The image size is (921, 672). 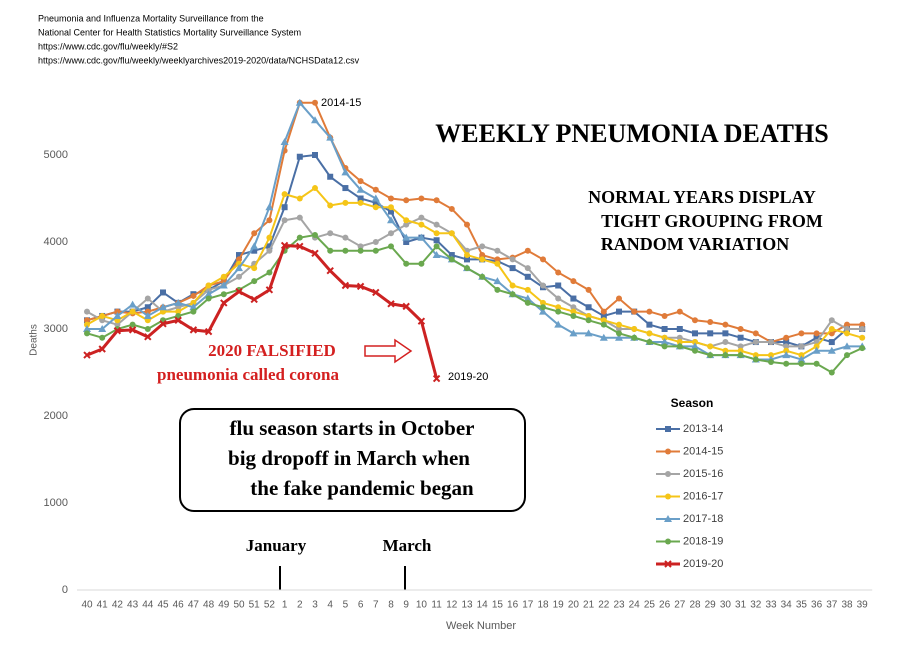 I want to click on x-tick-label: 17, so click(x=528, y=605).